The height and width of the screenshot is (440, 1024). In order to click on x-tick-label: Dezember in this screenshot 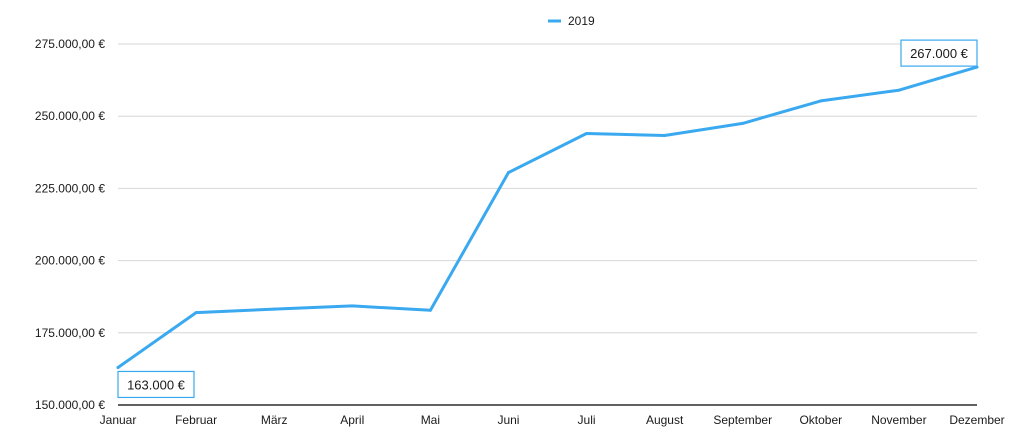, I will do `click(976, 420)`.